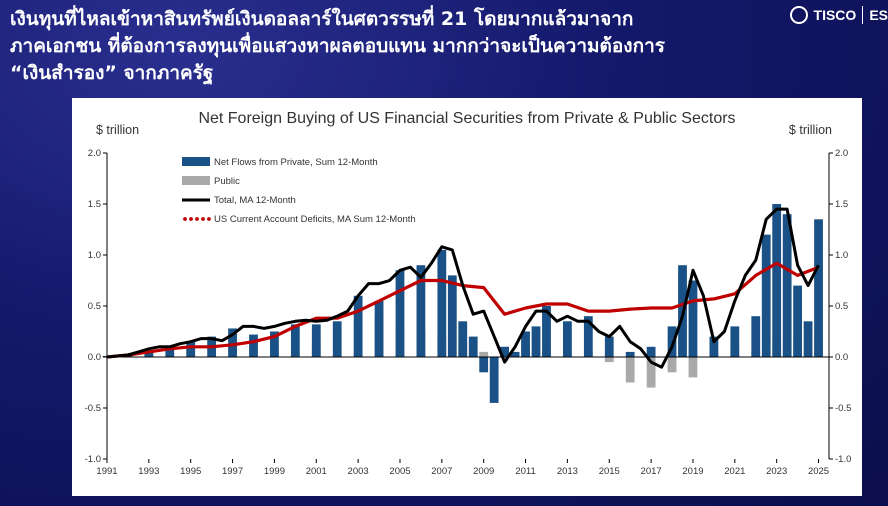  I want to click on x-tick-label-15: 2021, so click(734, 471).